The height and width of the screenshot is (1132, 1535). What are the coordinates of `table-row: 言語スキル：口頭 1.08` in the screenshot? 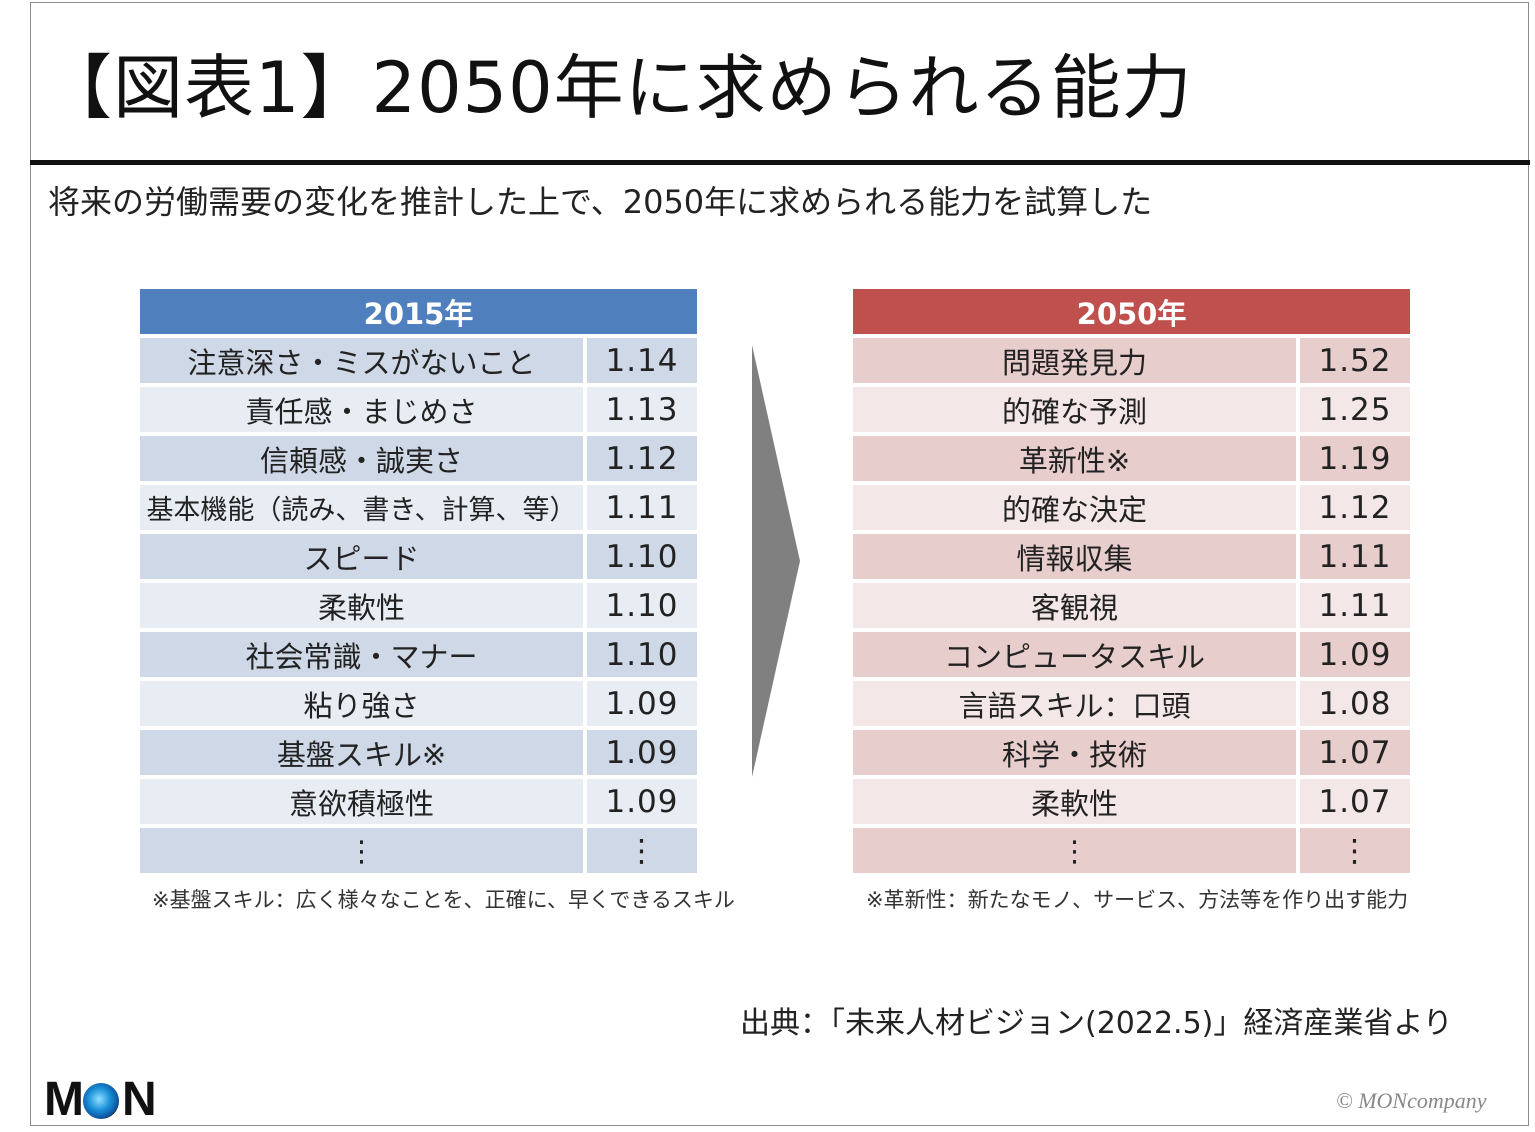 It's located at (1131, 702).